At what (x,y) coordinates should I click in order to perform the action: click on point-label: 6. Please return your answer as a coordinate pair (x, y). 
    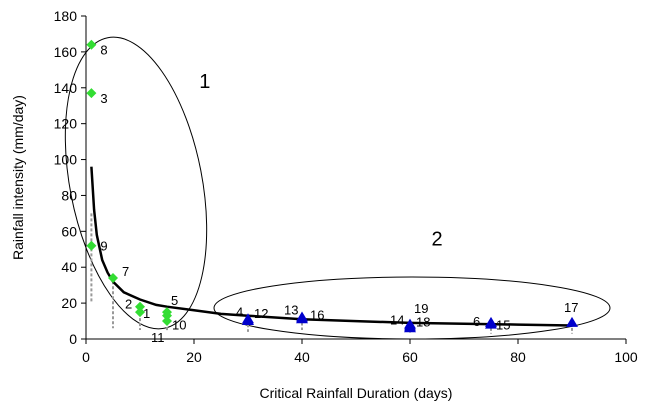
    Looking at the image, I should click on (476, 321).